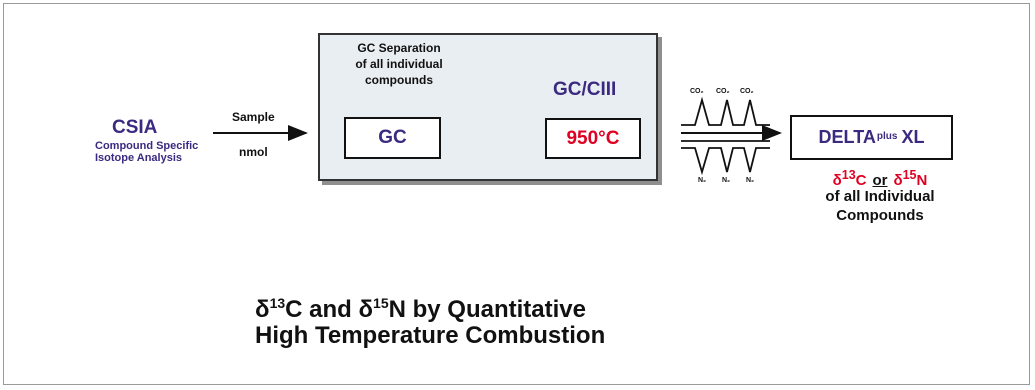  I want to click on headline-c13-superscript: 13, so click(277, 303).